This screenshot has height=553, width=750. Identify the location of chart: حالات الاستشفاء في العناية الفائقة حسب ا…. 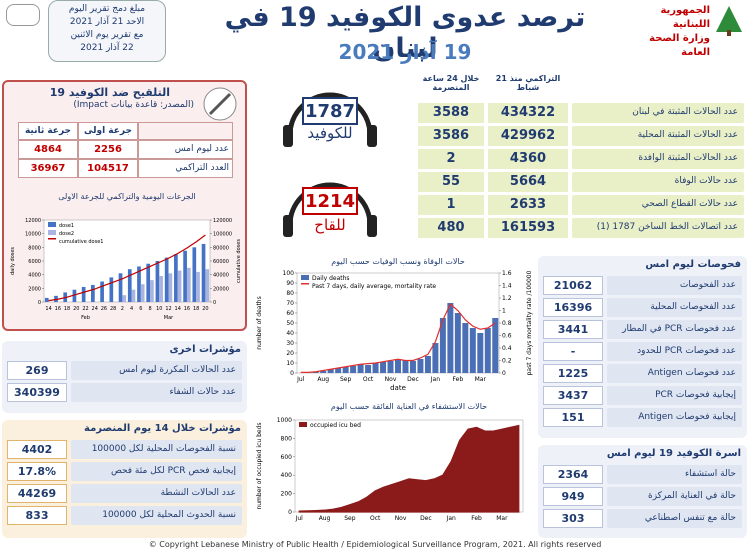
(390, 462).